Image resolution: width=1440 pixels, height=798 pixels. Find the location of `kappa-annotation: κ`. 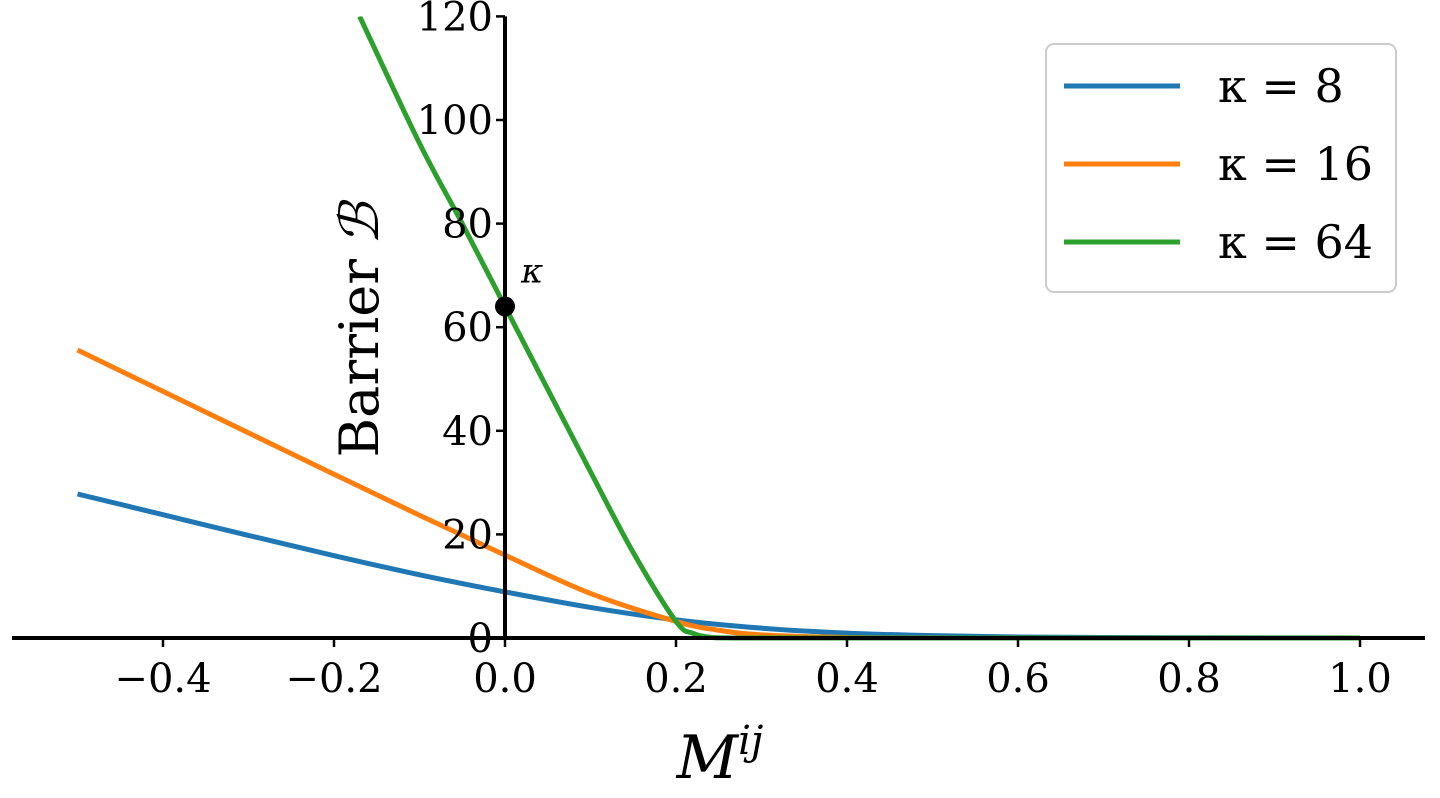

kappa-annotation: κ is located at coordinates (531, 271).